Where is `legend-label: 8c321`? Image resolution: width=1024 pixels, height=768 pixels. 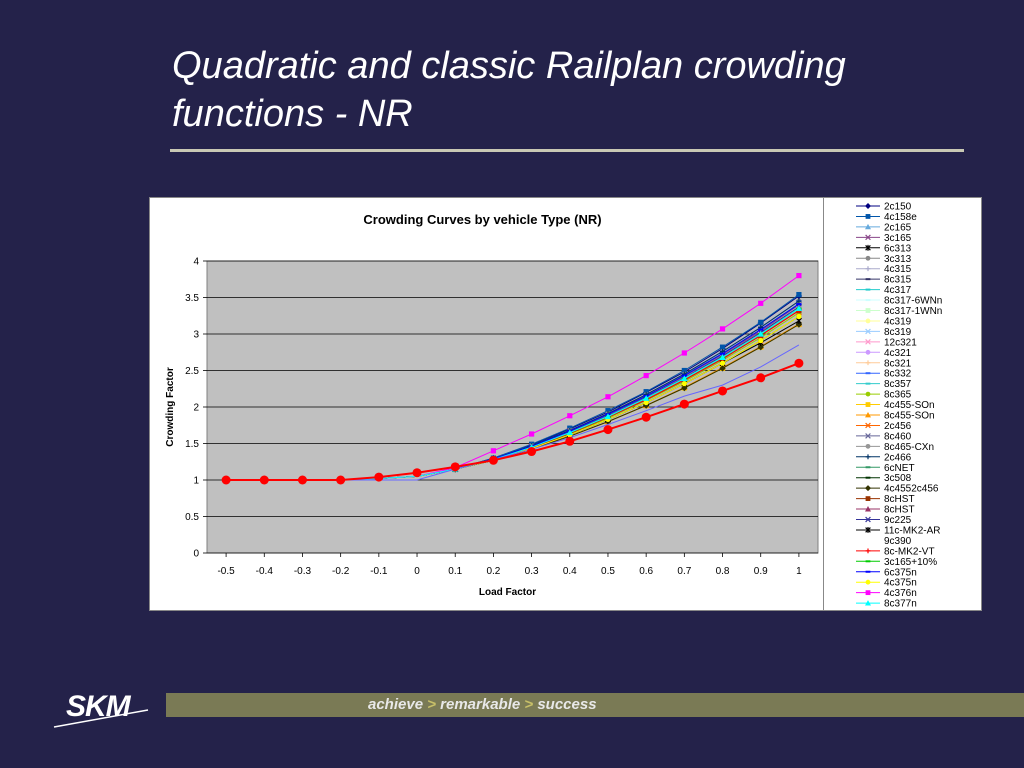
legend-label: 8c321 is located at coordinates (898, 363).